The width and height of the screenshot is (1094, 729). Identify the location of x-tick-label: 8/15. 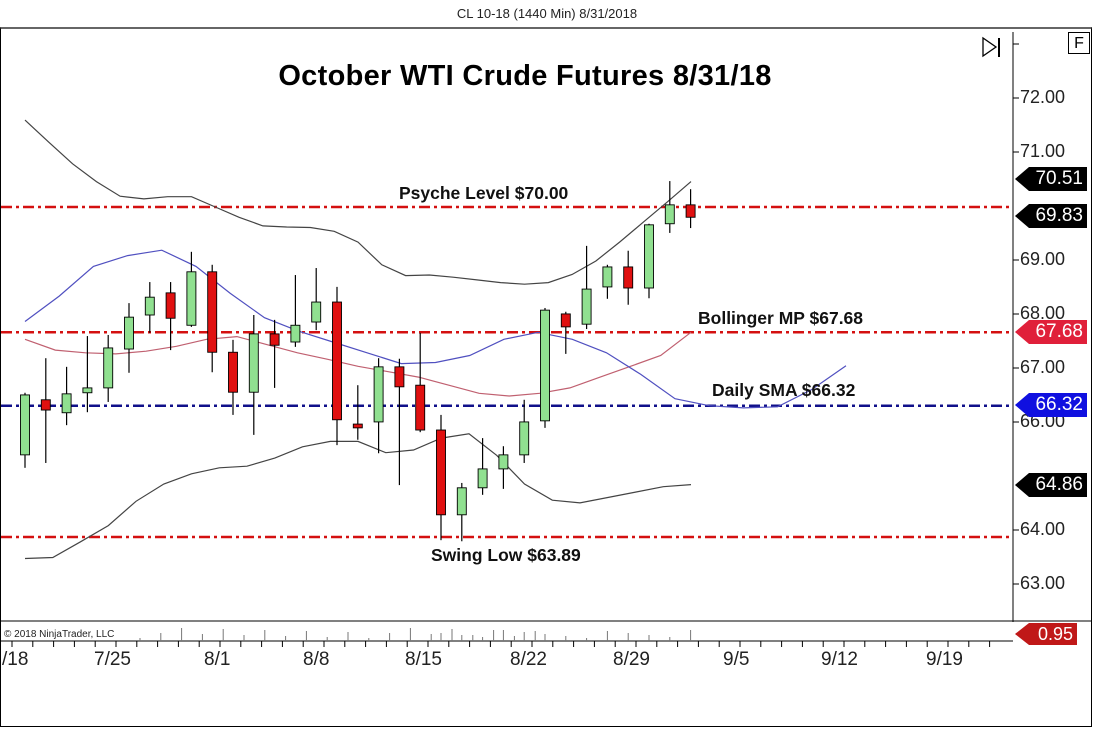
(423, 659).